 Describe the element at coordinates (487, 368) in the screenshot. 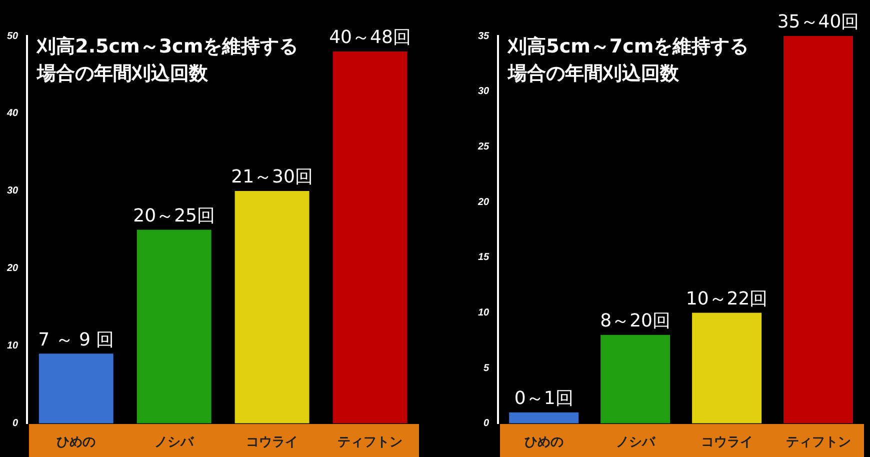

I see `y-tick-label: 5` at that location.